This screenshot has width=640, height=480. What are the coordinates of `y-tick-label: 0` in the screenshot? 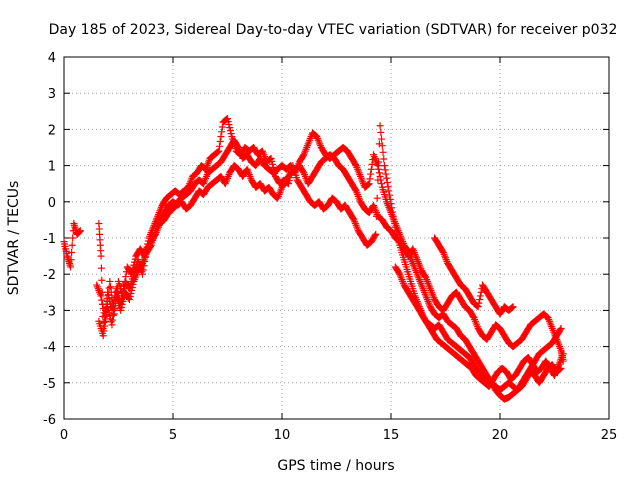 It's located at (52, 203).